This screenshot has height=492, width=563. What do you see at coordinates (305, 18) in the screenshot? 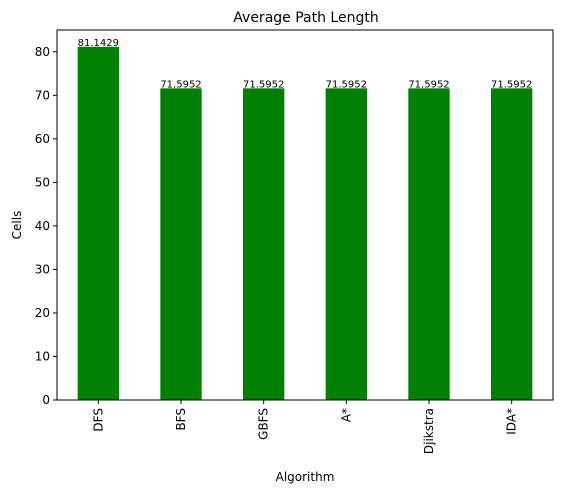
I see `chart-title: Average Path Length` at bounding box center [305, 18].